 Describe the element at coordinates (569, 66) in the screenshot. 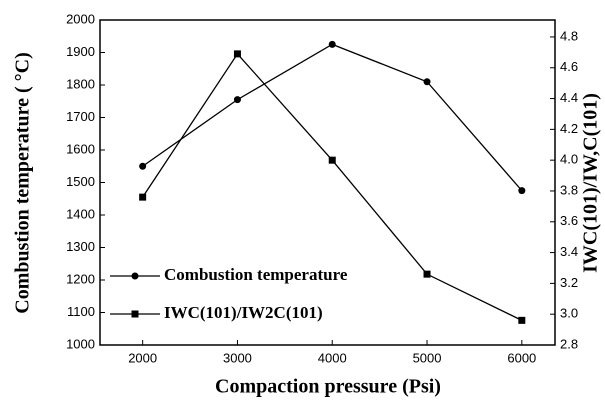

I see `y2-tick-label: 4.6` at that location.